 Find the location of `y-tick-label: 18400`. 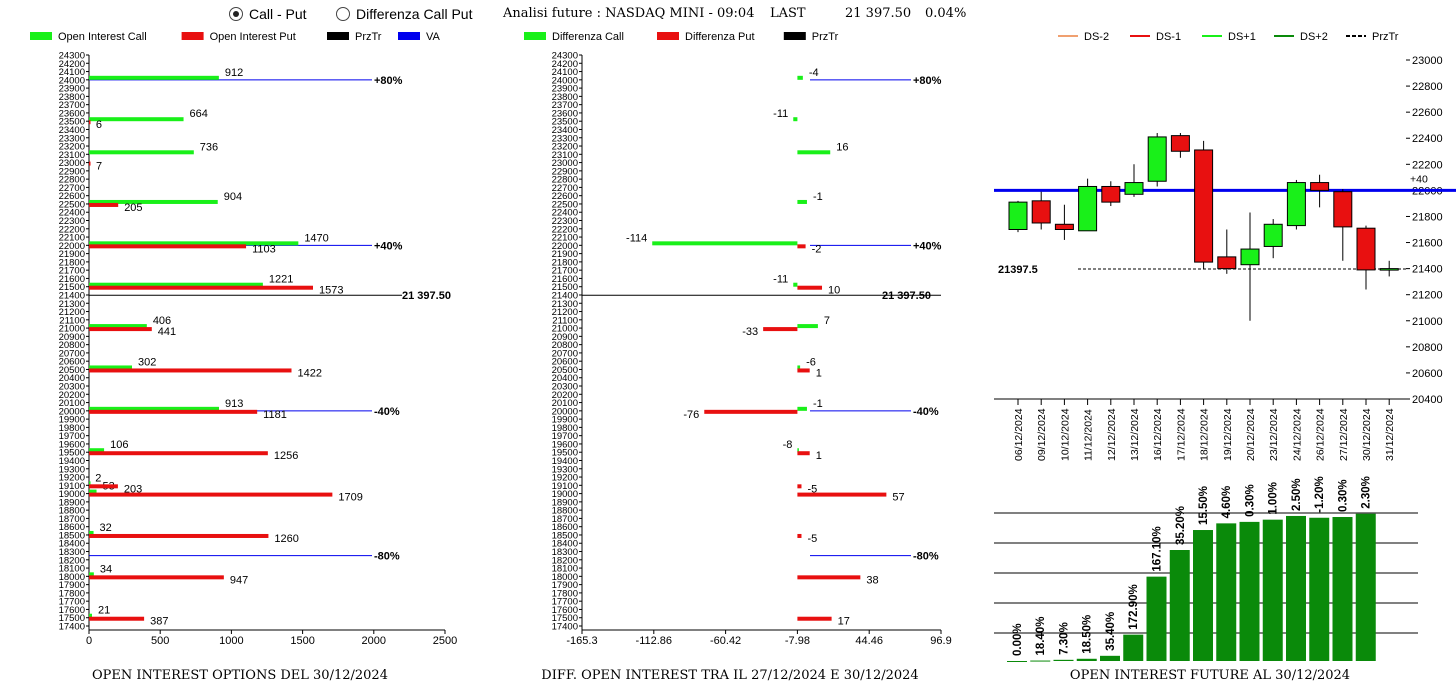

y-tick-label: 18400 is located at coordinates (565, 544).